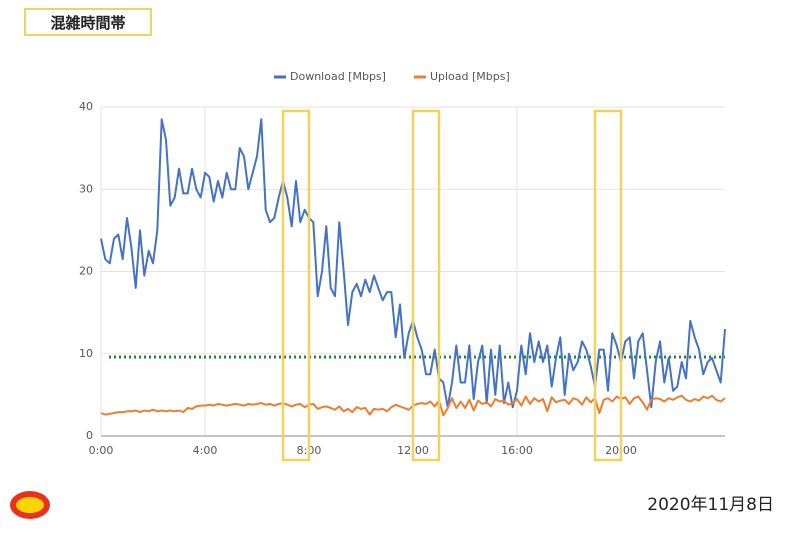 This screenshot has width=800, height=533. Describe the element at coordinates (88, 22) in the screenshot. I see `header-box: 混雑時間帯` at that location.